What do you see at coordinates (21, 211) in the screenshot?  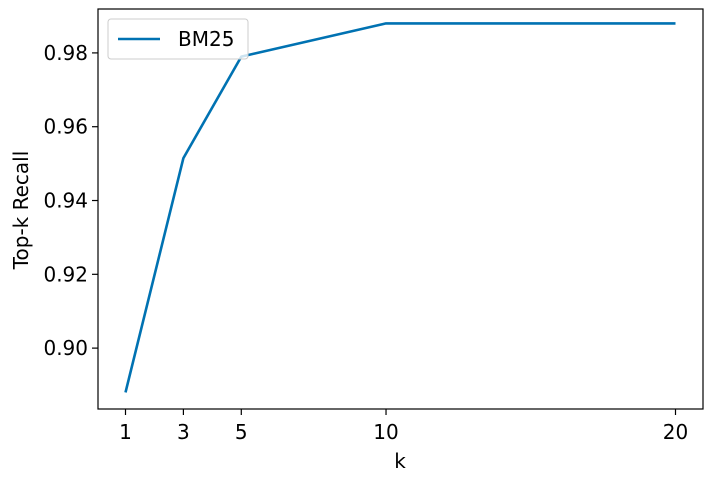 I see `y-axis-label: Top-k Recall` at bounding box center [21, 211].